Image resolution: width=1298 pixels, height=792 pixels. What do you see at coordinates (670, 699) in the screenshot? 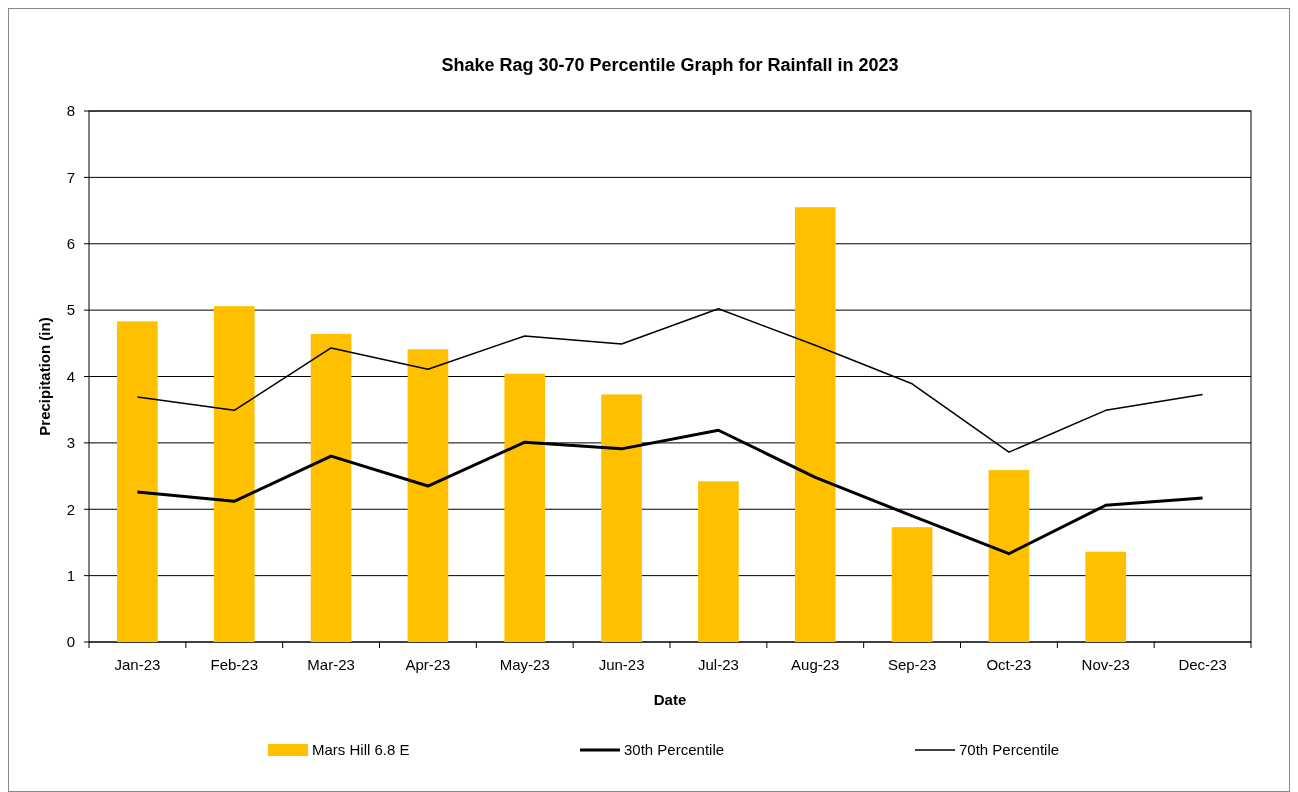
I see `x-axis-title: Date` at bounding box center [670, 699].